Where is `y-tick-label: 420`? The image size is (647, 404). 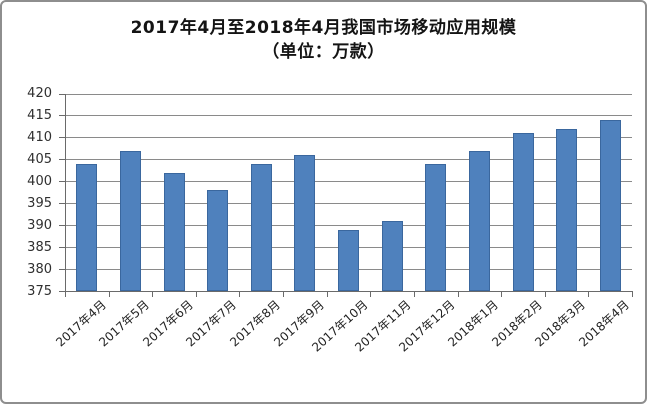
y-tick-label: 420 is located at coordinates (39, 93).